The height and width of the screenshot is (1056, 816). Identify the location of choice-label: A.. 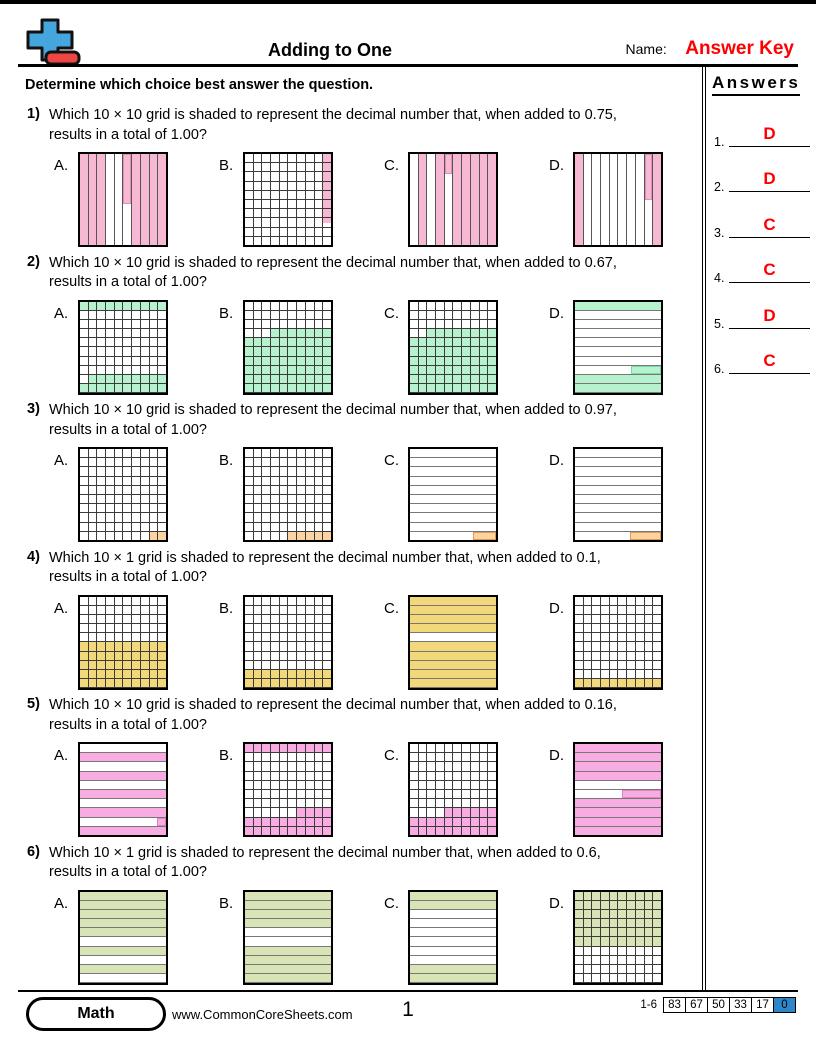
(61, 755).